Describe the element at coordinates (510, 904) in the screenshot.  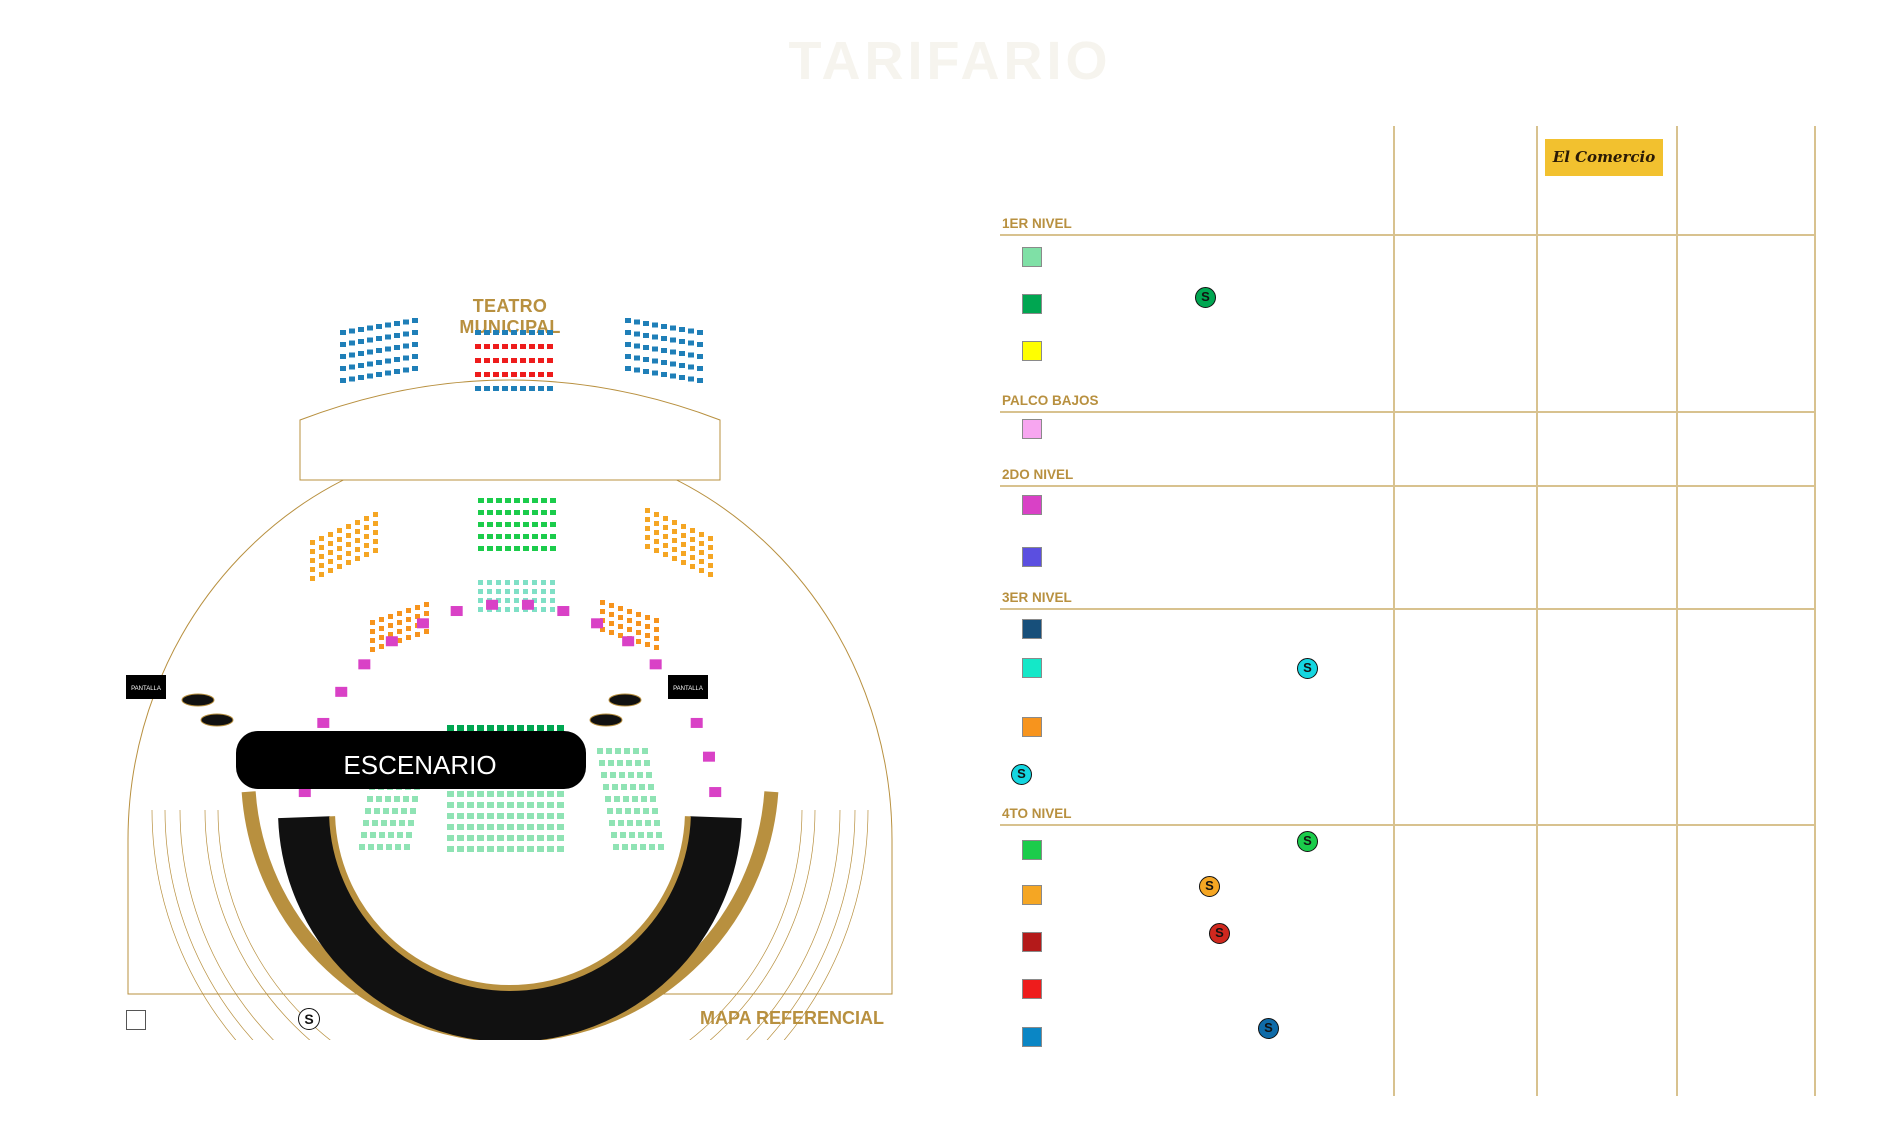
I see `gold-inner-band` at that location.